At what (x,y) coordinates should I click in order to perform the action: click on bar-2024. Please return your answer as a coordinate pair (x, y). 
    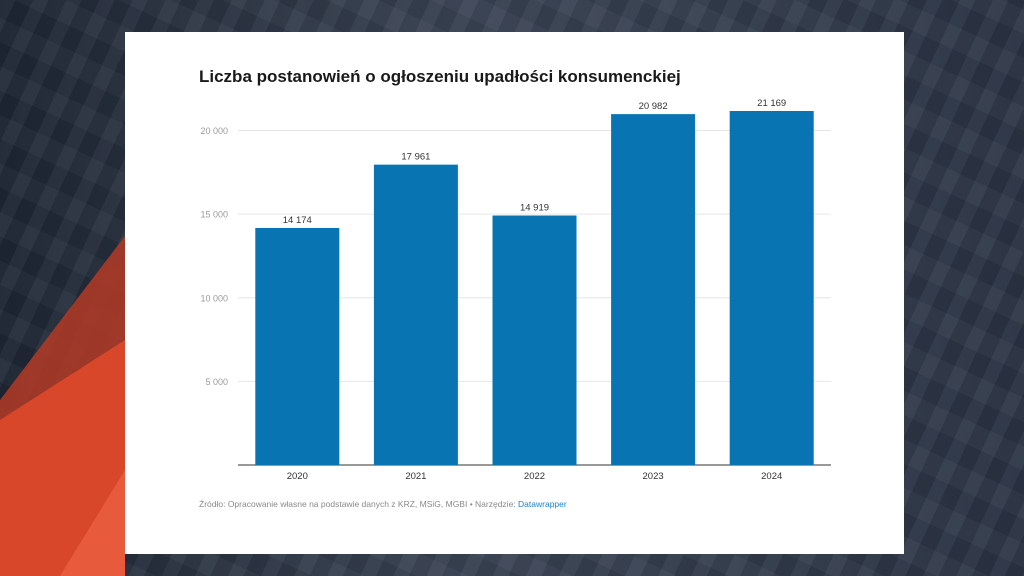
    Looking at the image, I should click on (771, 288).